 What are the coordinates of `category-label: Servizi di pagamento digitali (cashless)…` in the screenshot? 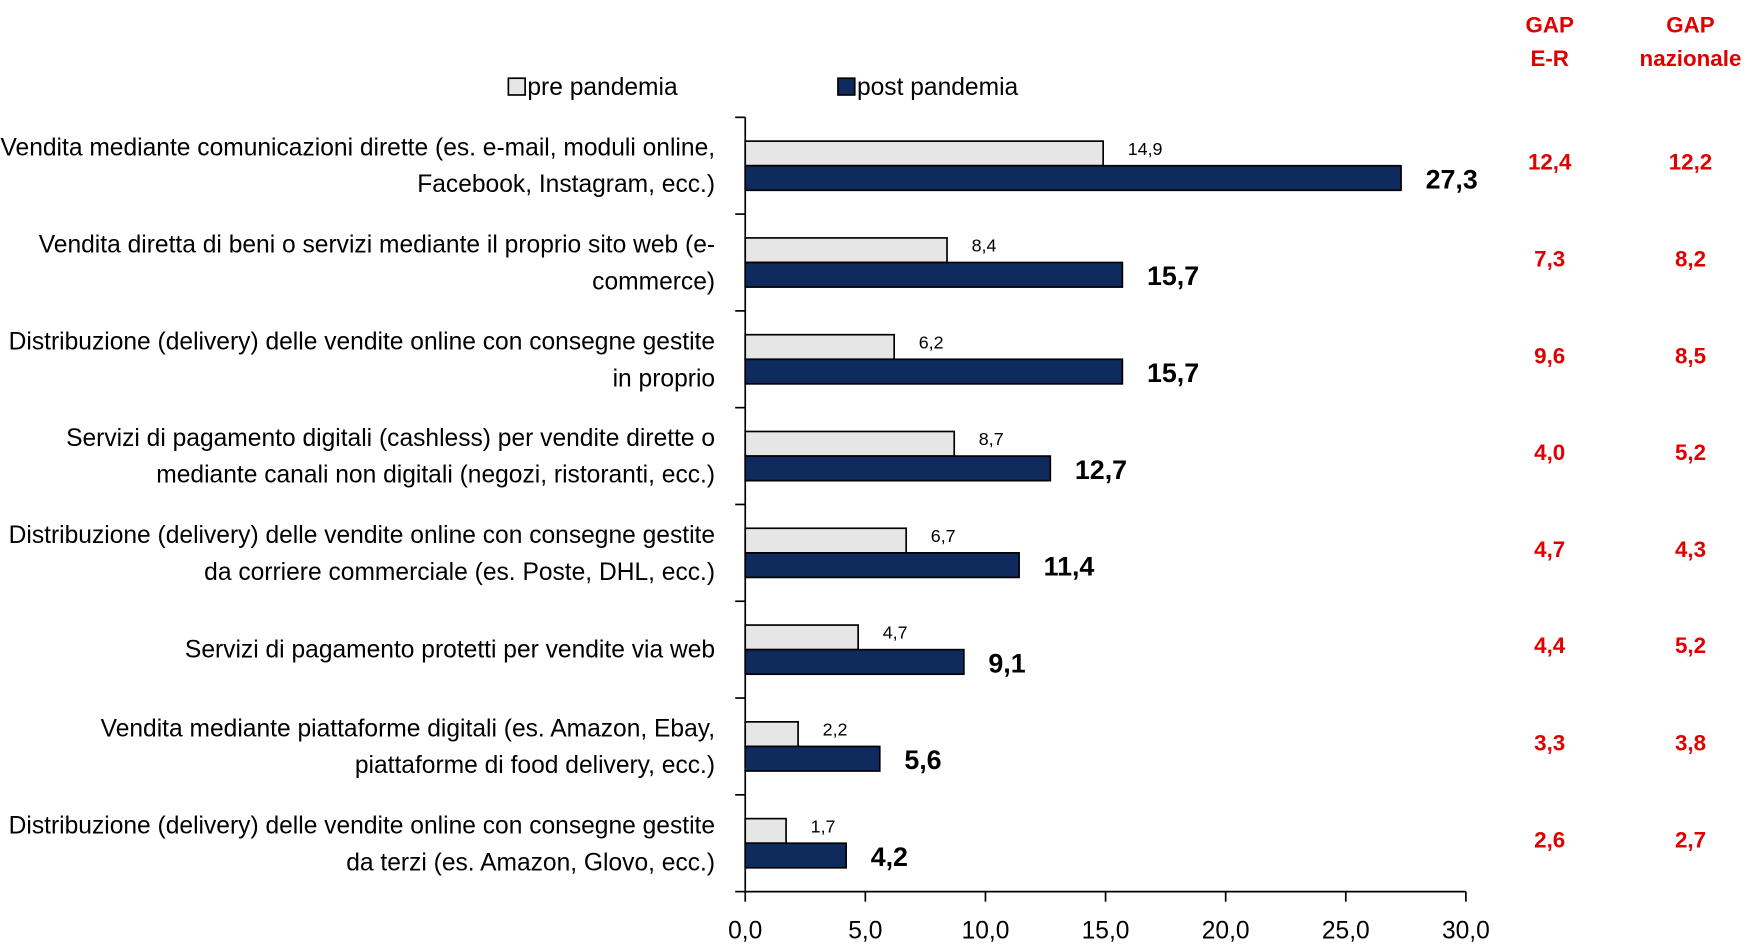 It's located at (391, 456).